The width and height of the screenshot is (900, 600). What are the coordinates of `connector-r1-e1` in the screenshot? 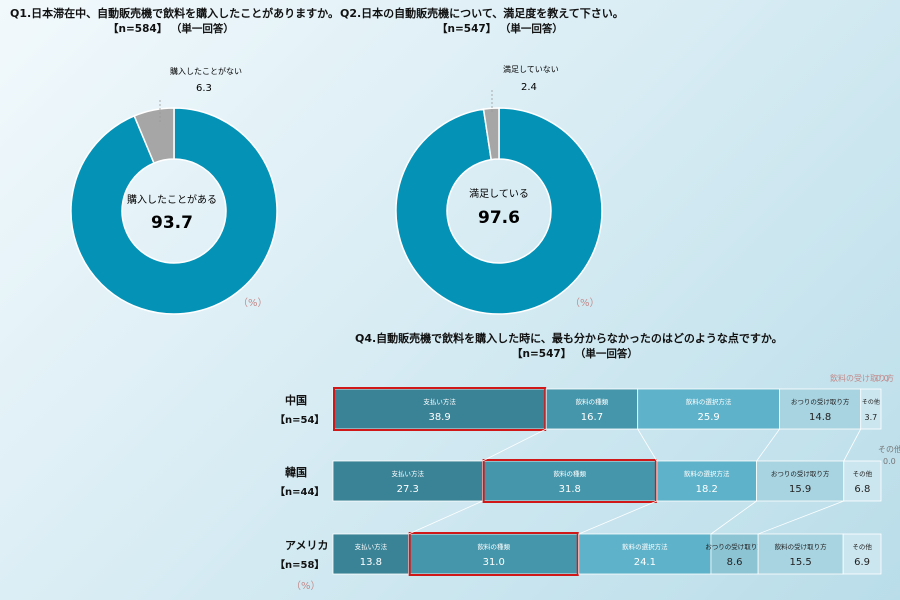 It's located at (618, 517).